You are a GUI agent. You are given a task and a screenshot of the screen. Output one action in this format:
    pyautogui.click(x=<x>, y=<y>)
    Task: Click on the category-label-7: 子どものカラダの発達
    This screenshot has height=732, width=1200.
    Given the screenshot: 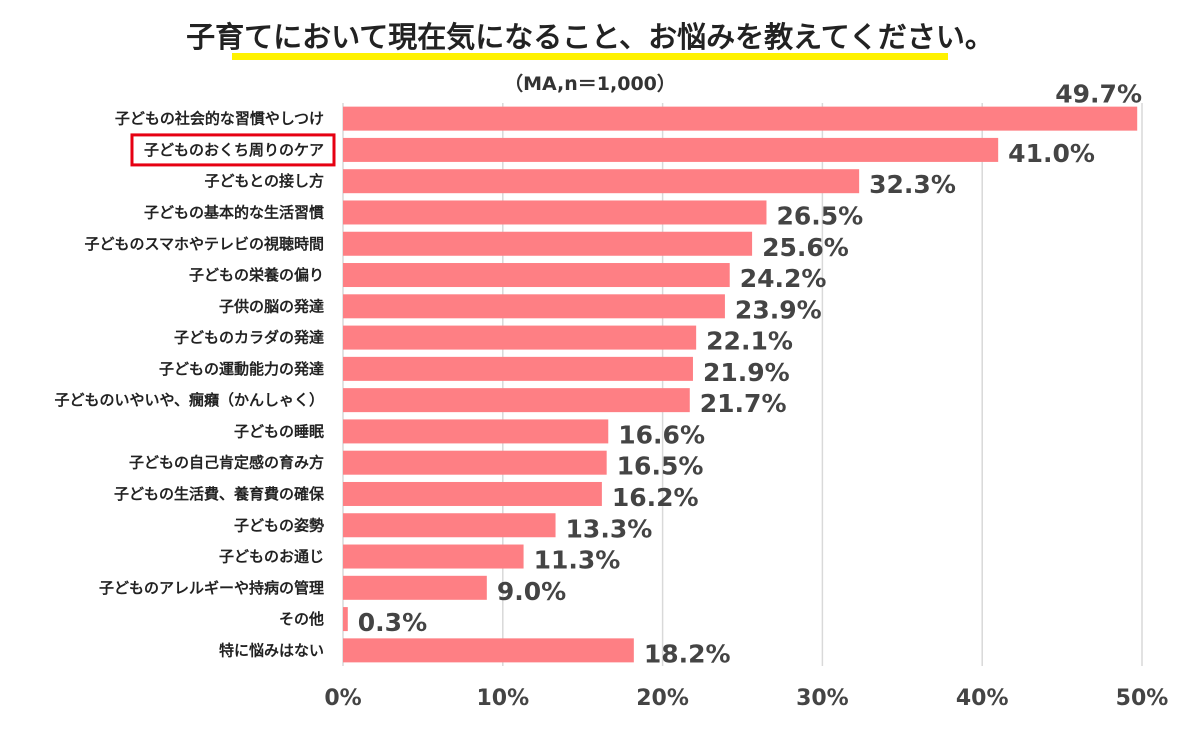 What is the action you would take?
    pyautogui.click(x=249, y=338)
    